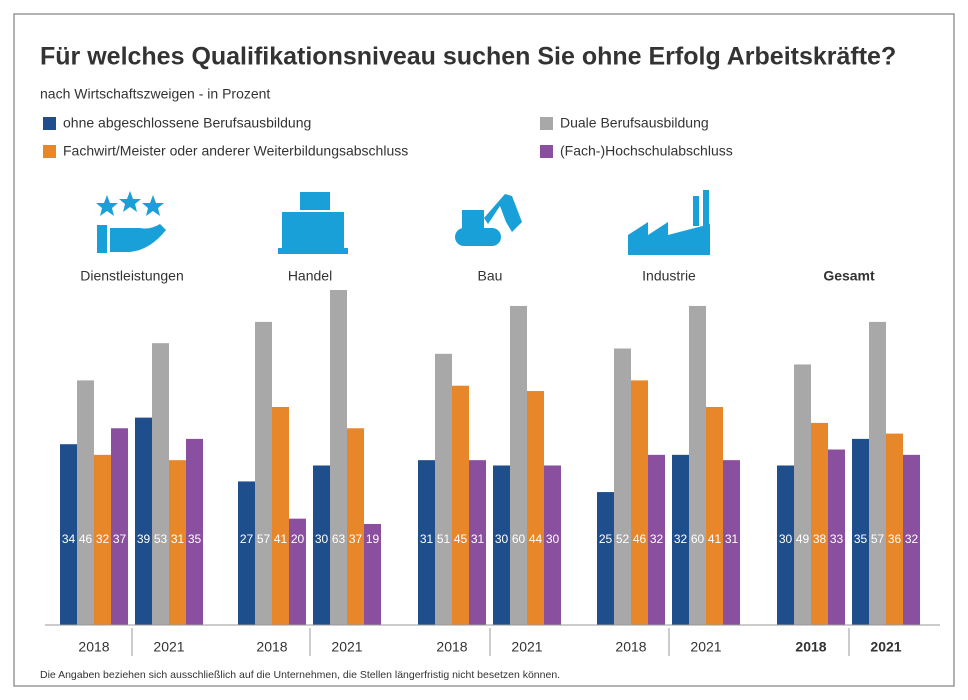  I want to click on value-label: 63, so click(339, 539).